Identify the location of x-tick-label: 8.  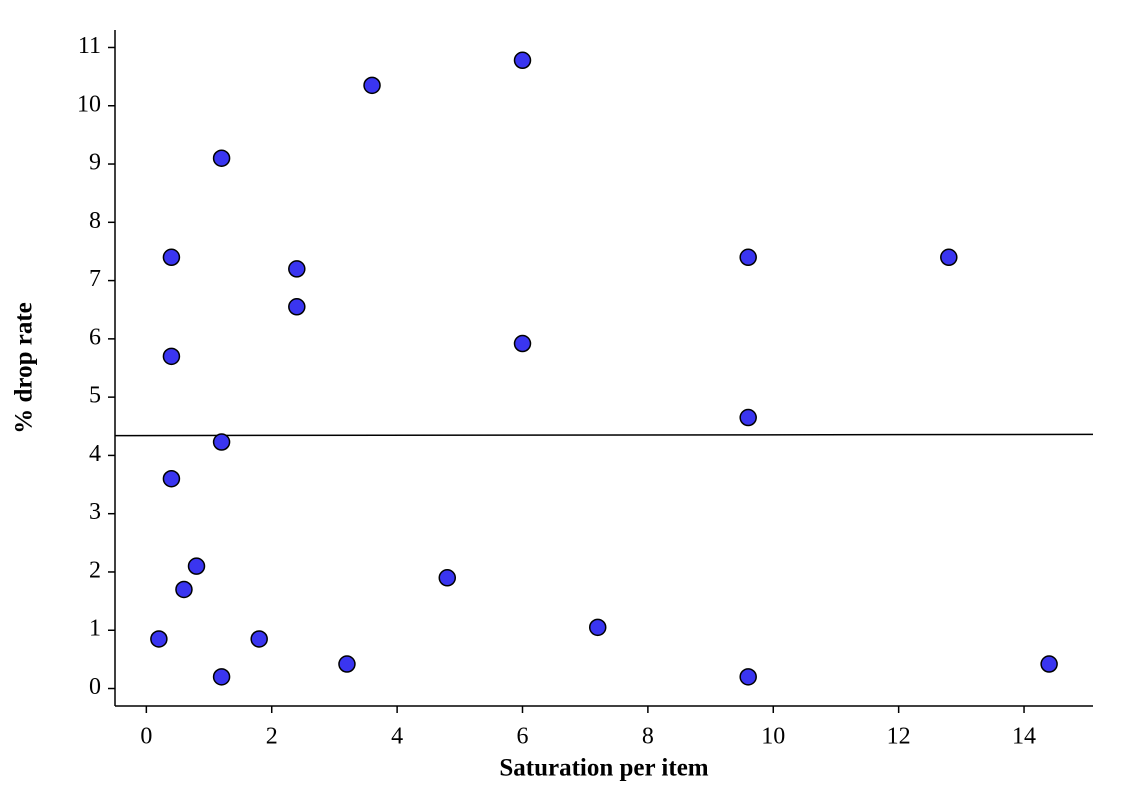
(648, 737).